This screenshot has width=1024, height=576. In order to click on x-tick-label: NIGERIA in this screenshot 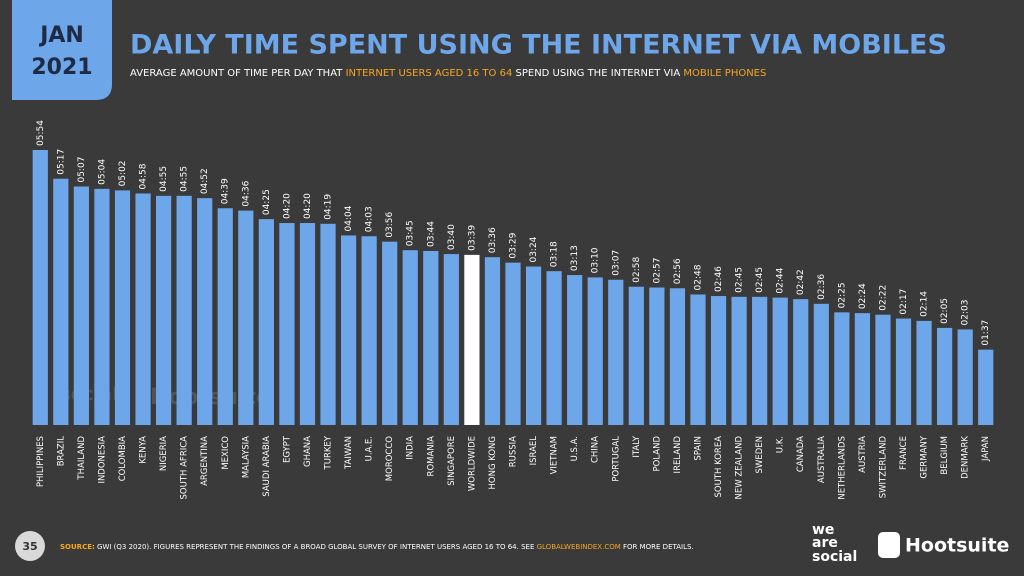, I will do `click(164, 453)`.